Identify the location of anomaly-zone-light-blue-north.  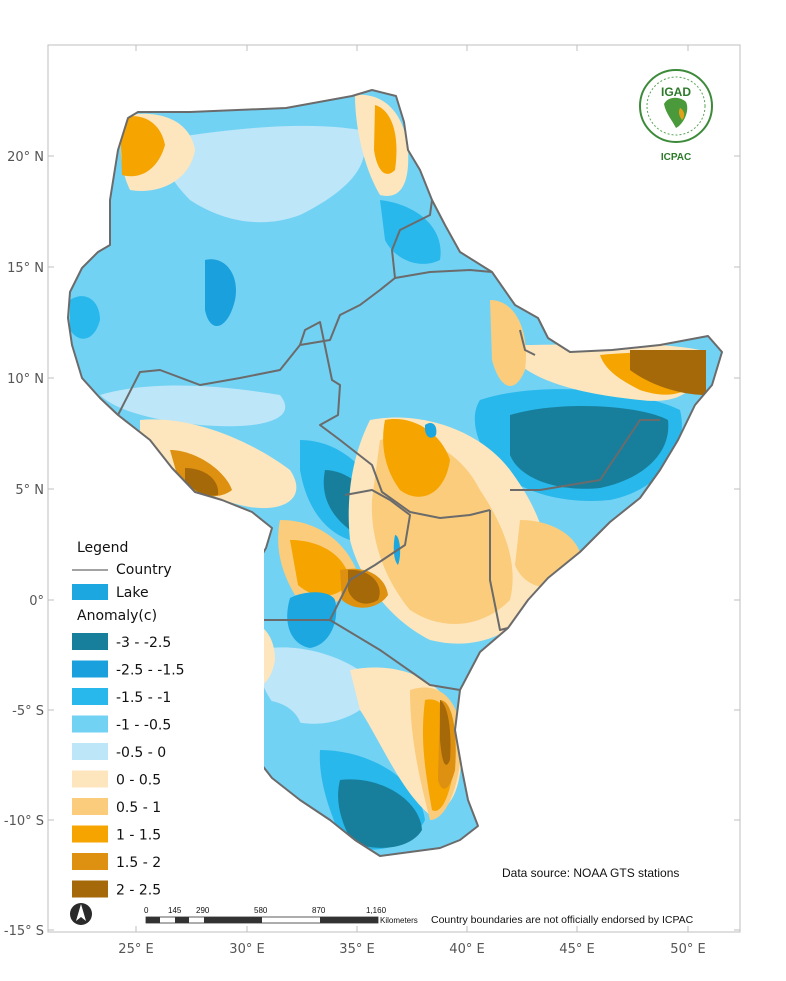
(262, 174).